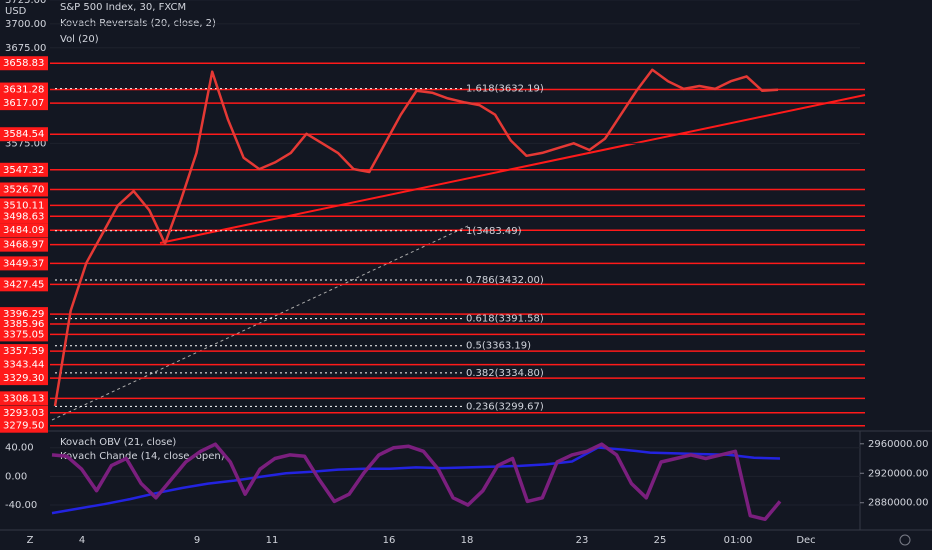 This screenshot has width=932, height=550. I want to click on level-label: 3308.13, so click(23, 398).